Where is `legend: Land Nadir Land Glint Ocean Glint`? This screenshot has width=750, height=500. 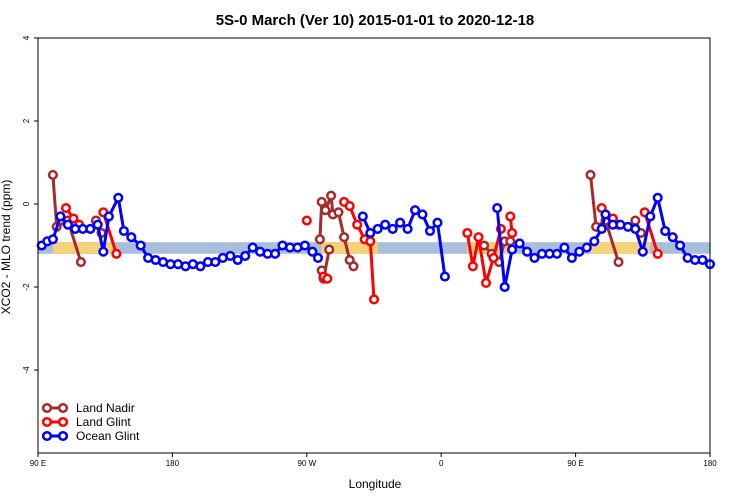 legend: Land Nadir Land Glint Ocean Glint is located at coordinates (90, 422).